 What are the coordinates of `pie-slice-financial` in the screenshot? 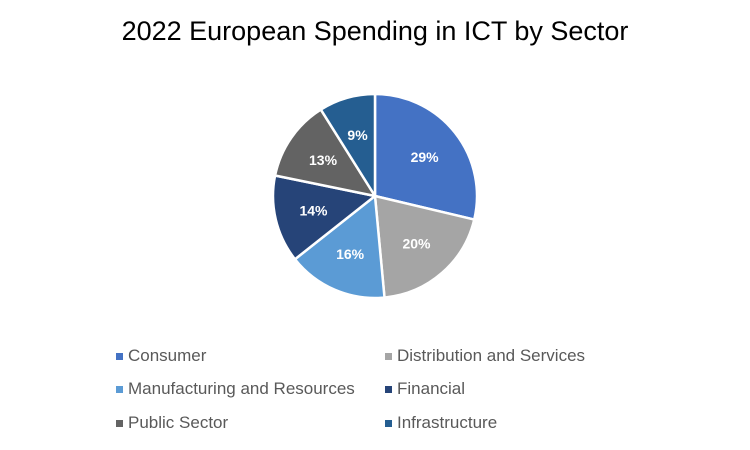 It's located at (324, 217).